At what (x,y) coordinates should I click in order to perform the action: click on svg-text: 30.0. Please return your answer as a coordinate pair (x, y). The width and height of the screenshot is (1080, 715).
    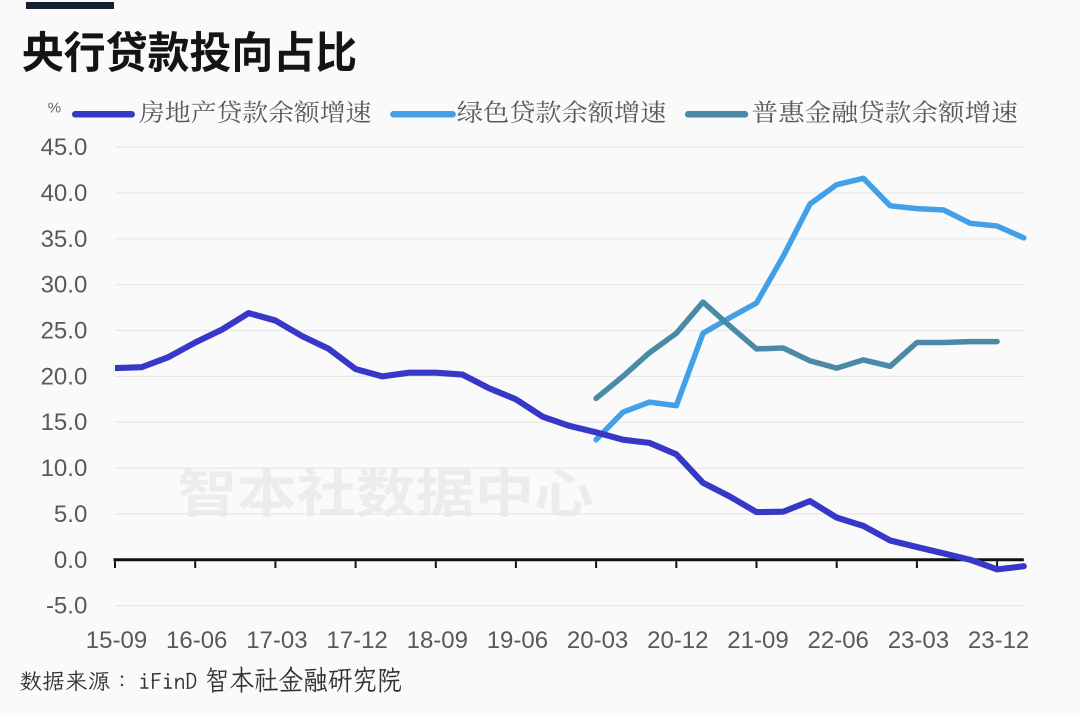
    Looking at the image, I should click on (64, 285).